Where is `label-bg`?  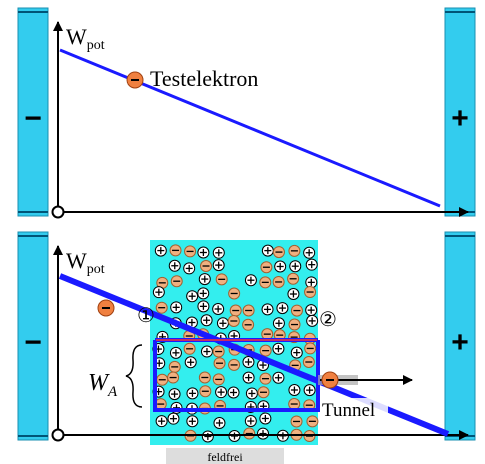 label-bg is located at coordinates (354, 410).